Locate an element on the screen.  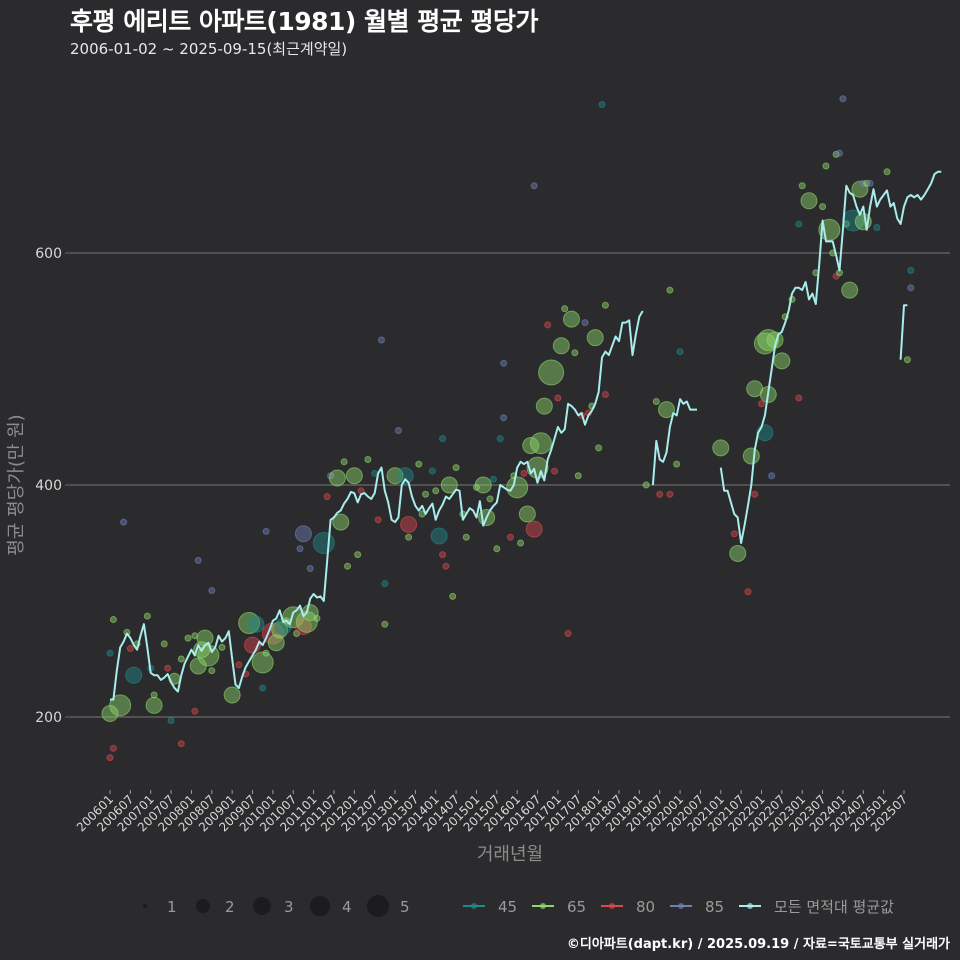
color-legend: 45 65 80 85 모든 면적대 평균값 is located at coordinates (678, 907).